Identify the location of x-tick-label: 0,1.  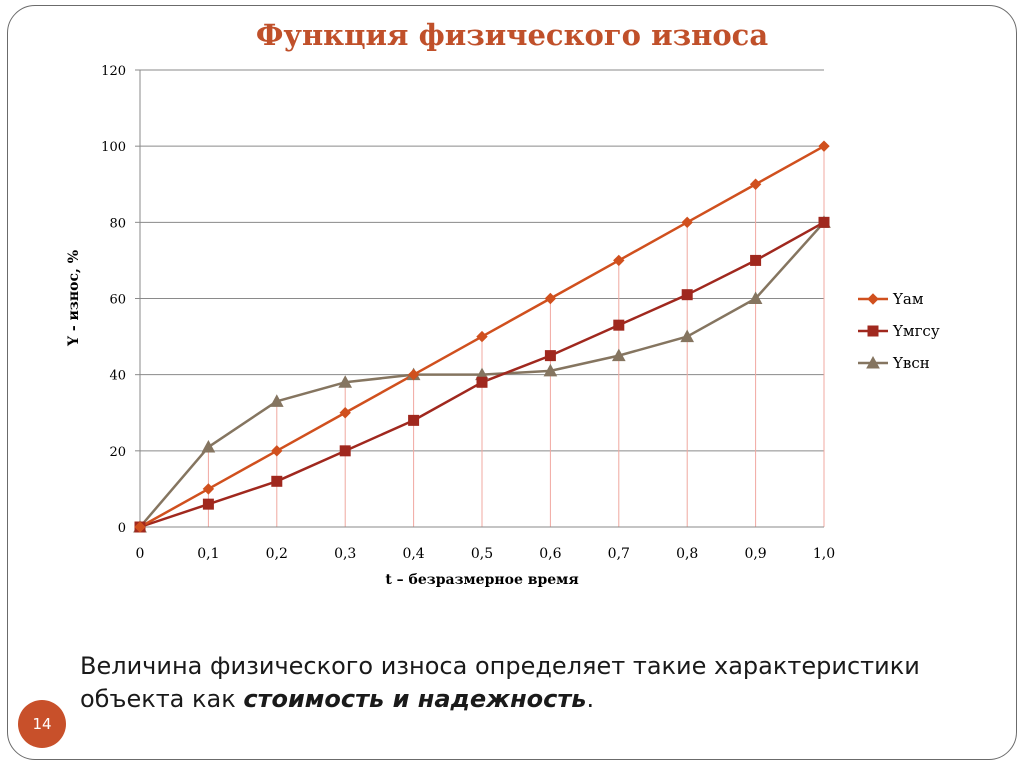
(208, 554).